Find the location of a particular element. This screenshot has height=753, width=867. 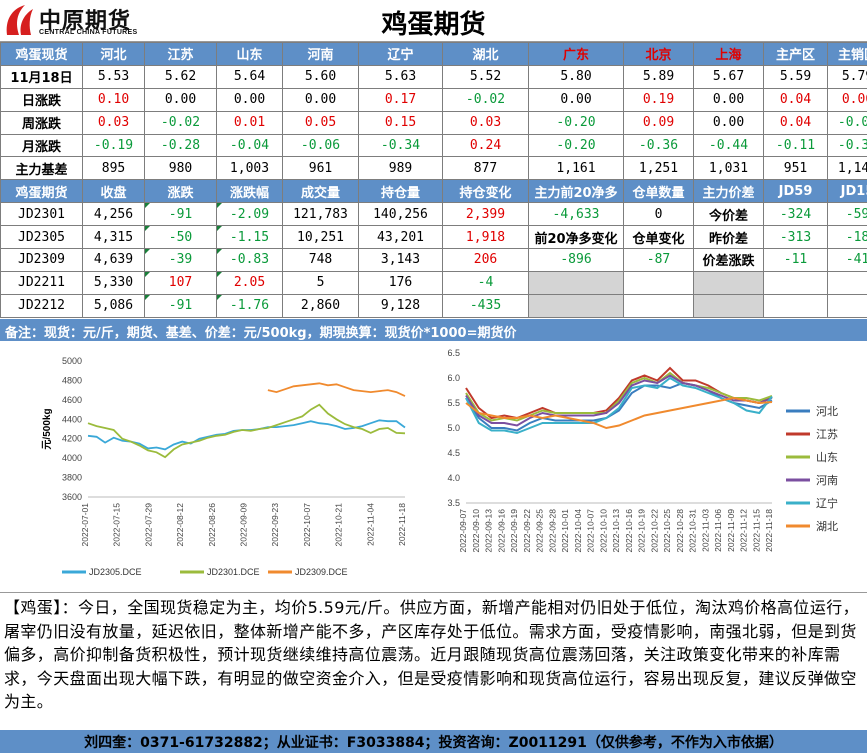

spot-cell: 1,148 is located at coordinates (847, 168).